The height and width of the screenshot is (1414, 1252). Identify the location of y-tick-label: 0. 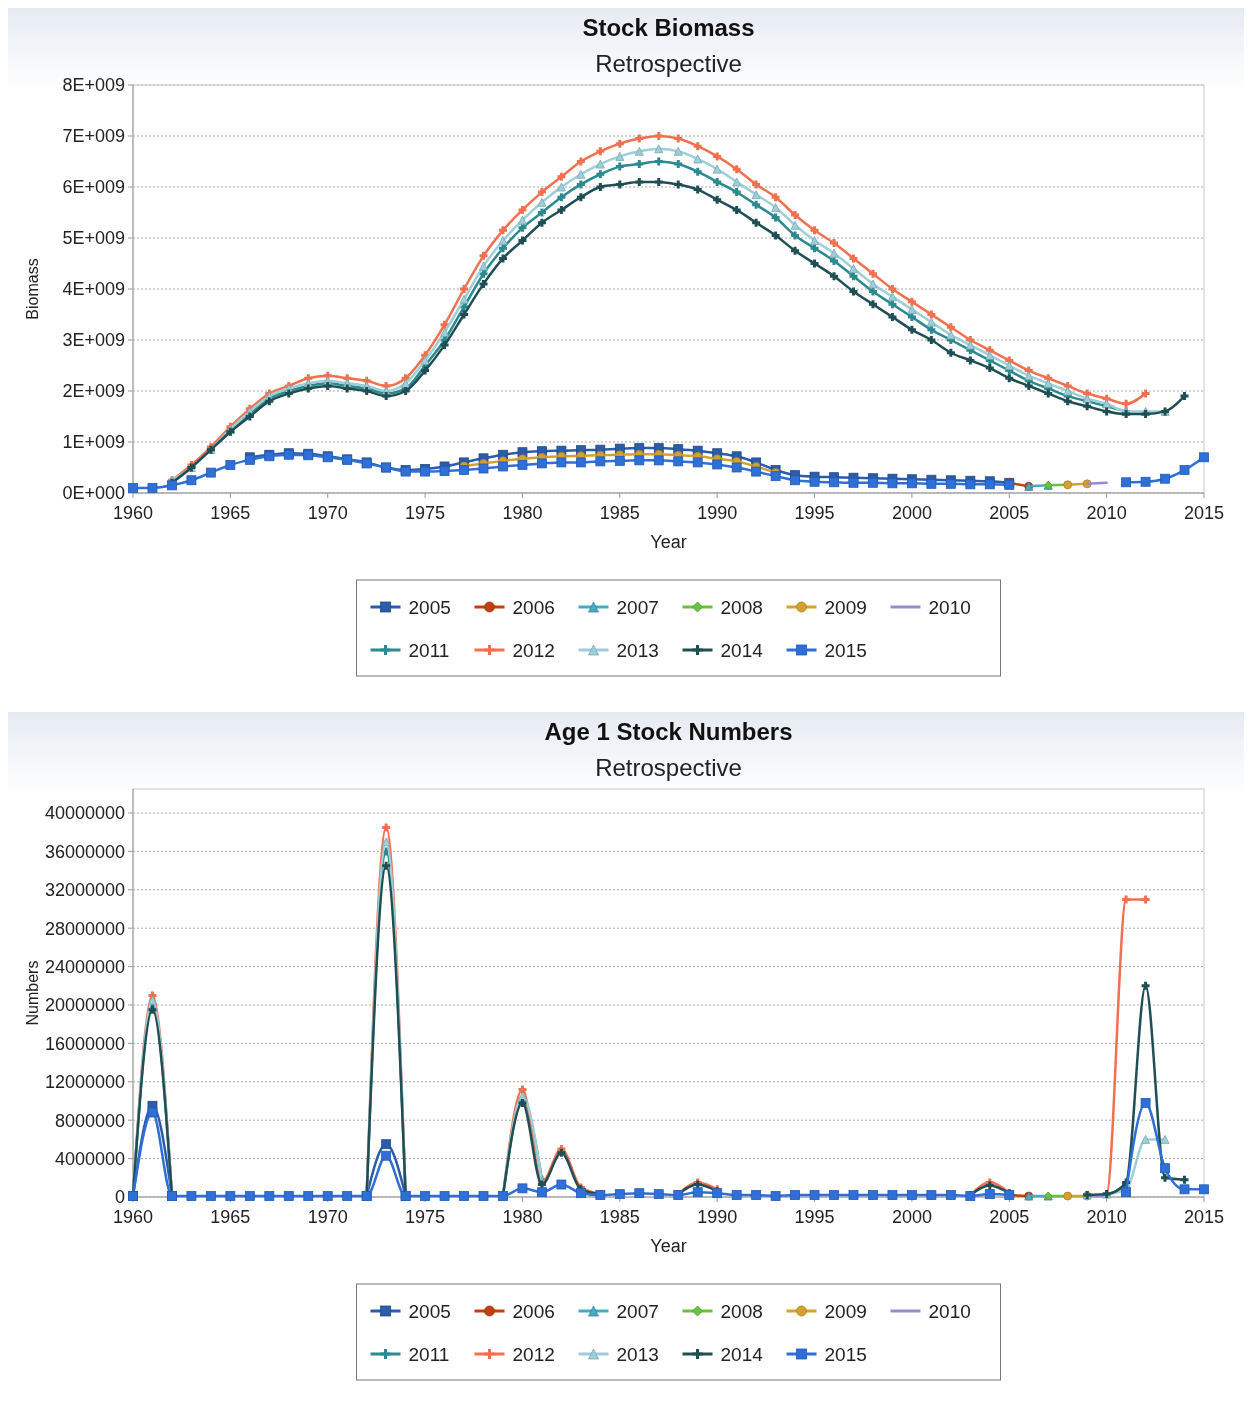
(119, 1197).